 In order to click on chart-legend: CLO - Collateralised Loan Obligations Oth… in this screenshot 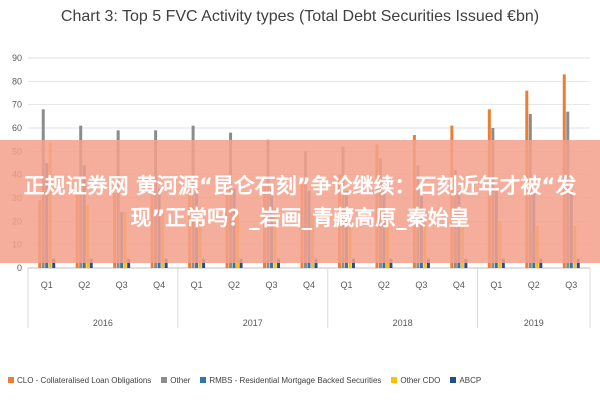, I will do `click(303, 380)`.